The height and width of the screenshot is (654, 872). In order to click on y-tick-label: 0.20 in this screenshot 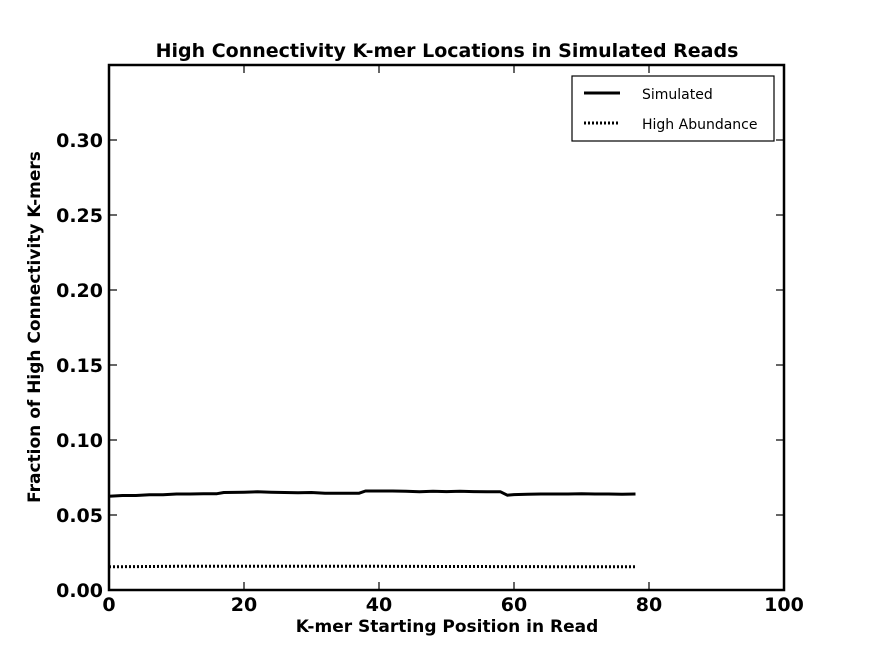, I will do `click(79, 291)`.